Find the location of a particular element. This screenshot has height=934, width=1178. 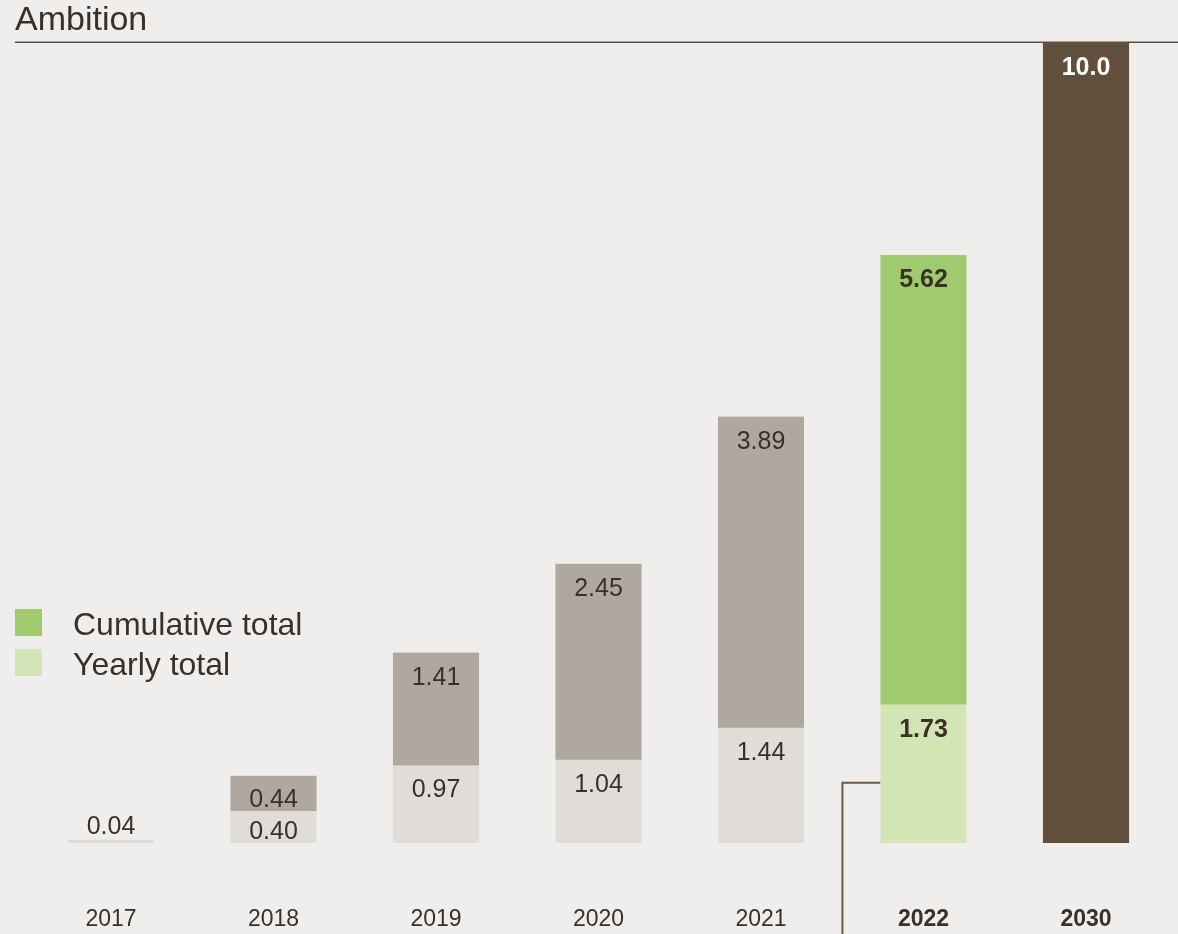

data-label: 3.89 is located at coordinates (761, 439).